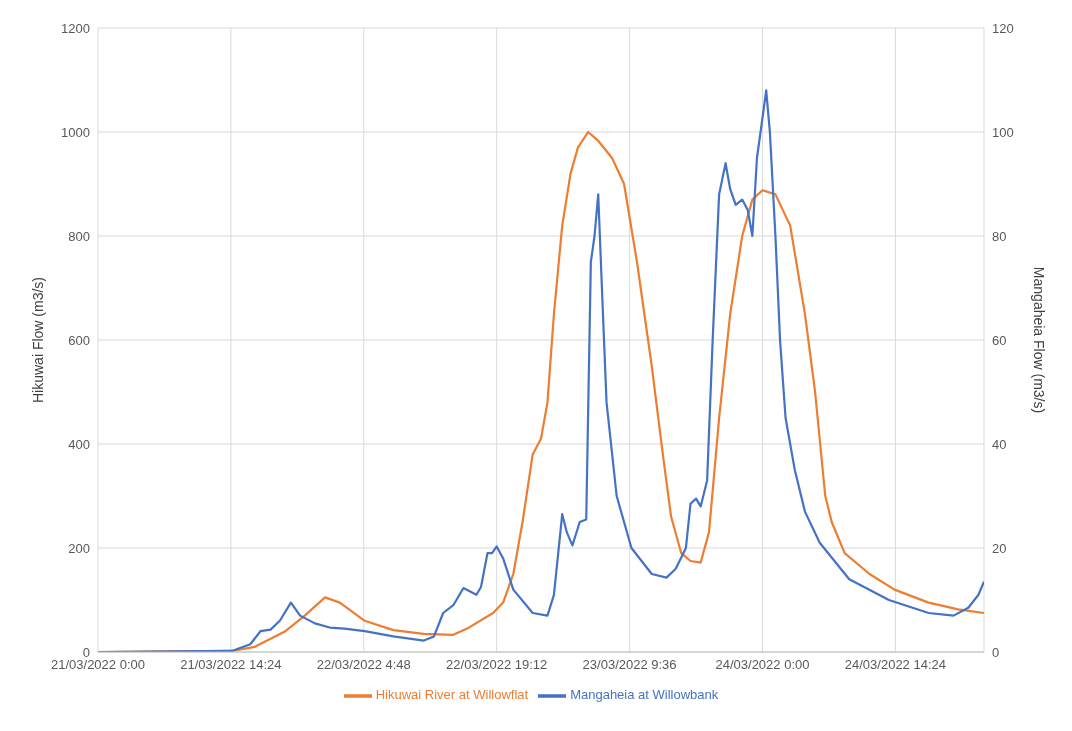  What do you see at coordinates (86, 652) in the screenshot?
I see `y-tick-label: 0` at bounding box center [86, 652].